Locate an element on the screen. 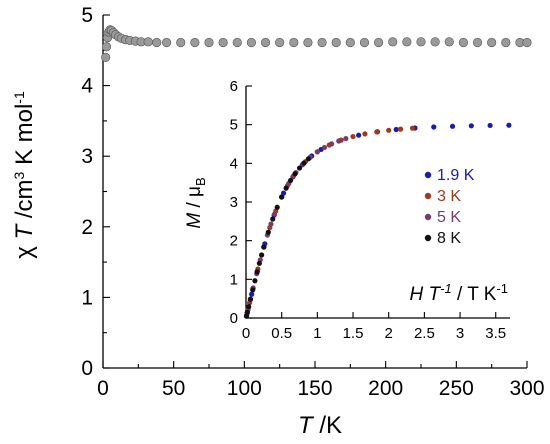 This screenshot has height=444, width=550. main-x-tick-label: 100 is located at coordinates (244, 388).